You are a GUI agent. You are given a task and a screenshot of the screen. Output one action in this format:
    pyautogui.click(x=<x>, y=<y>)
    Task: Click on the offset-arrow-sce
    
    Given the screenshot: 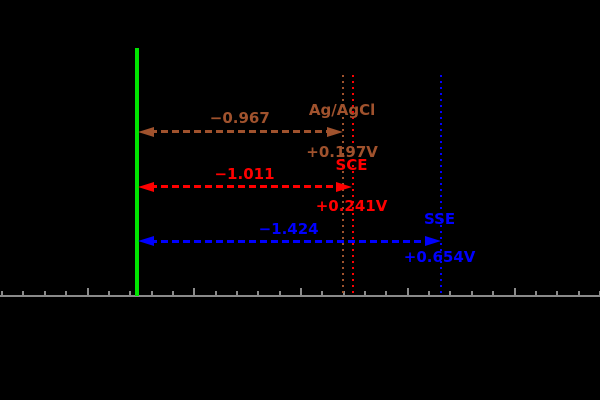 What is the action you would take?
    pyautogui.click(x=245, y=186)
    